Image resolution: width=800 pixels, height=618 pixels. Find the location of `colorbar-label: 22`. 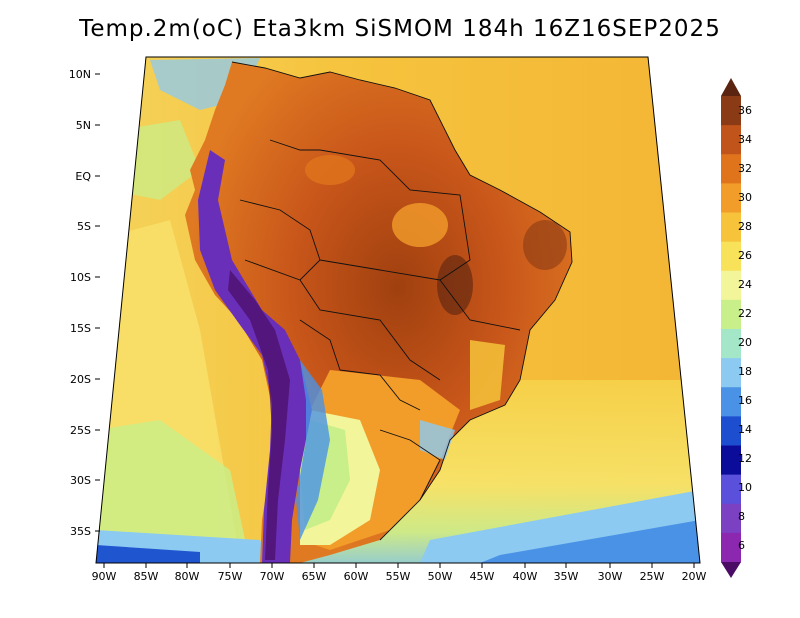

colorbar-label: 22 is located at coordinates (745, 313).